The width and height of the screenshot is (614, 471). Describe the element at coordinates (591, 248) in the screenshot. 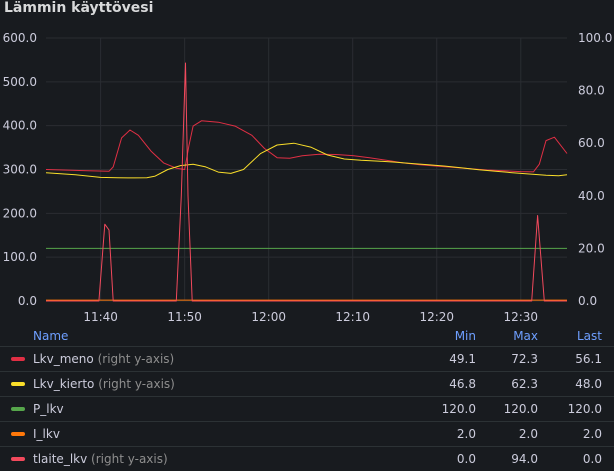

I see `right-axis-tick-label: 20.0` at that location.